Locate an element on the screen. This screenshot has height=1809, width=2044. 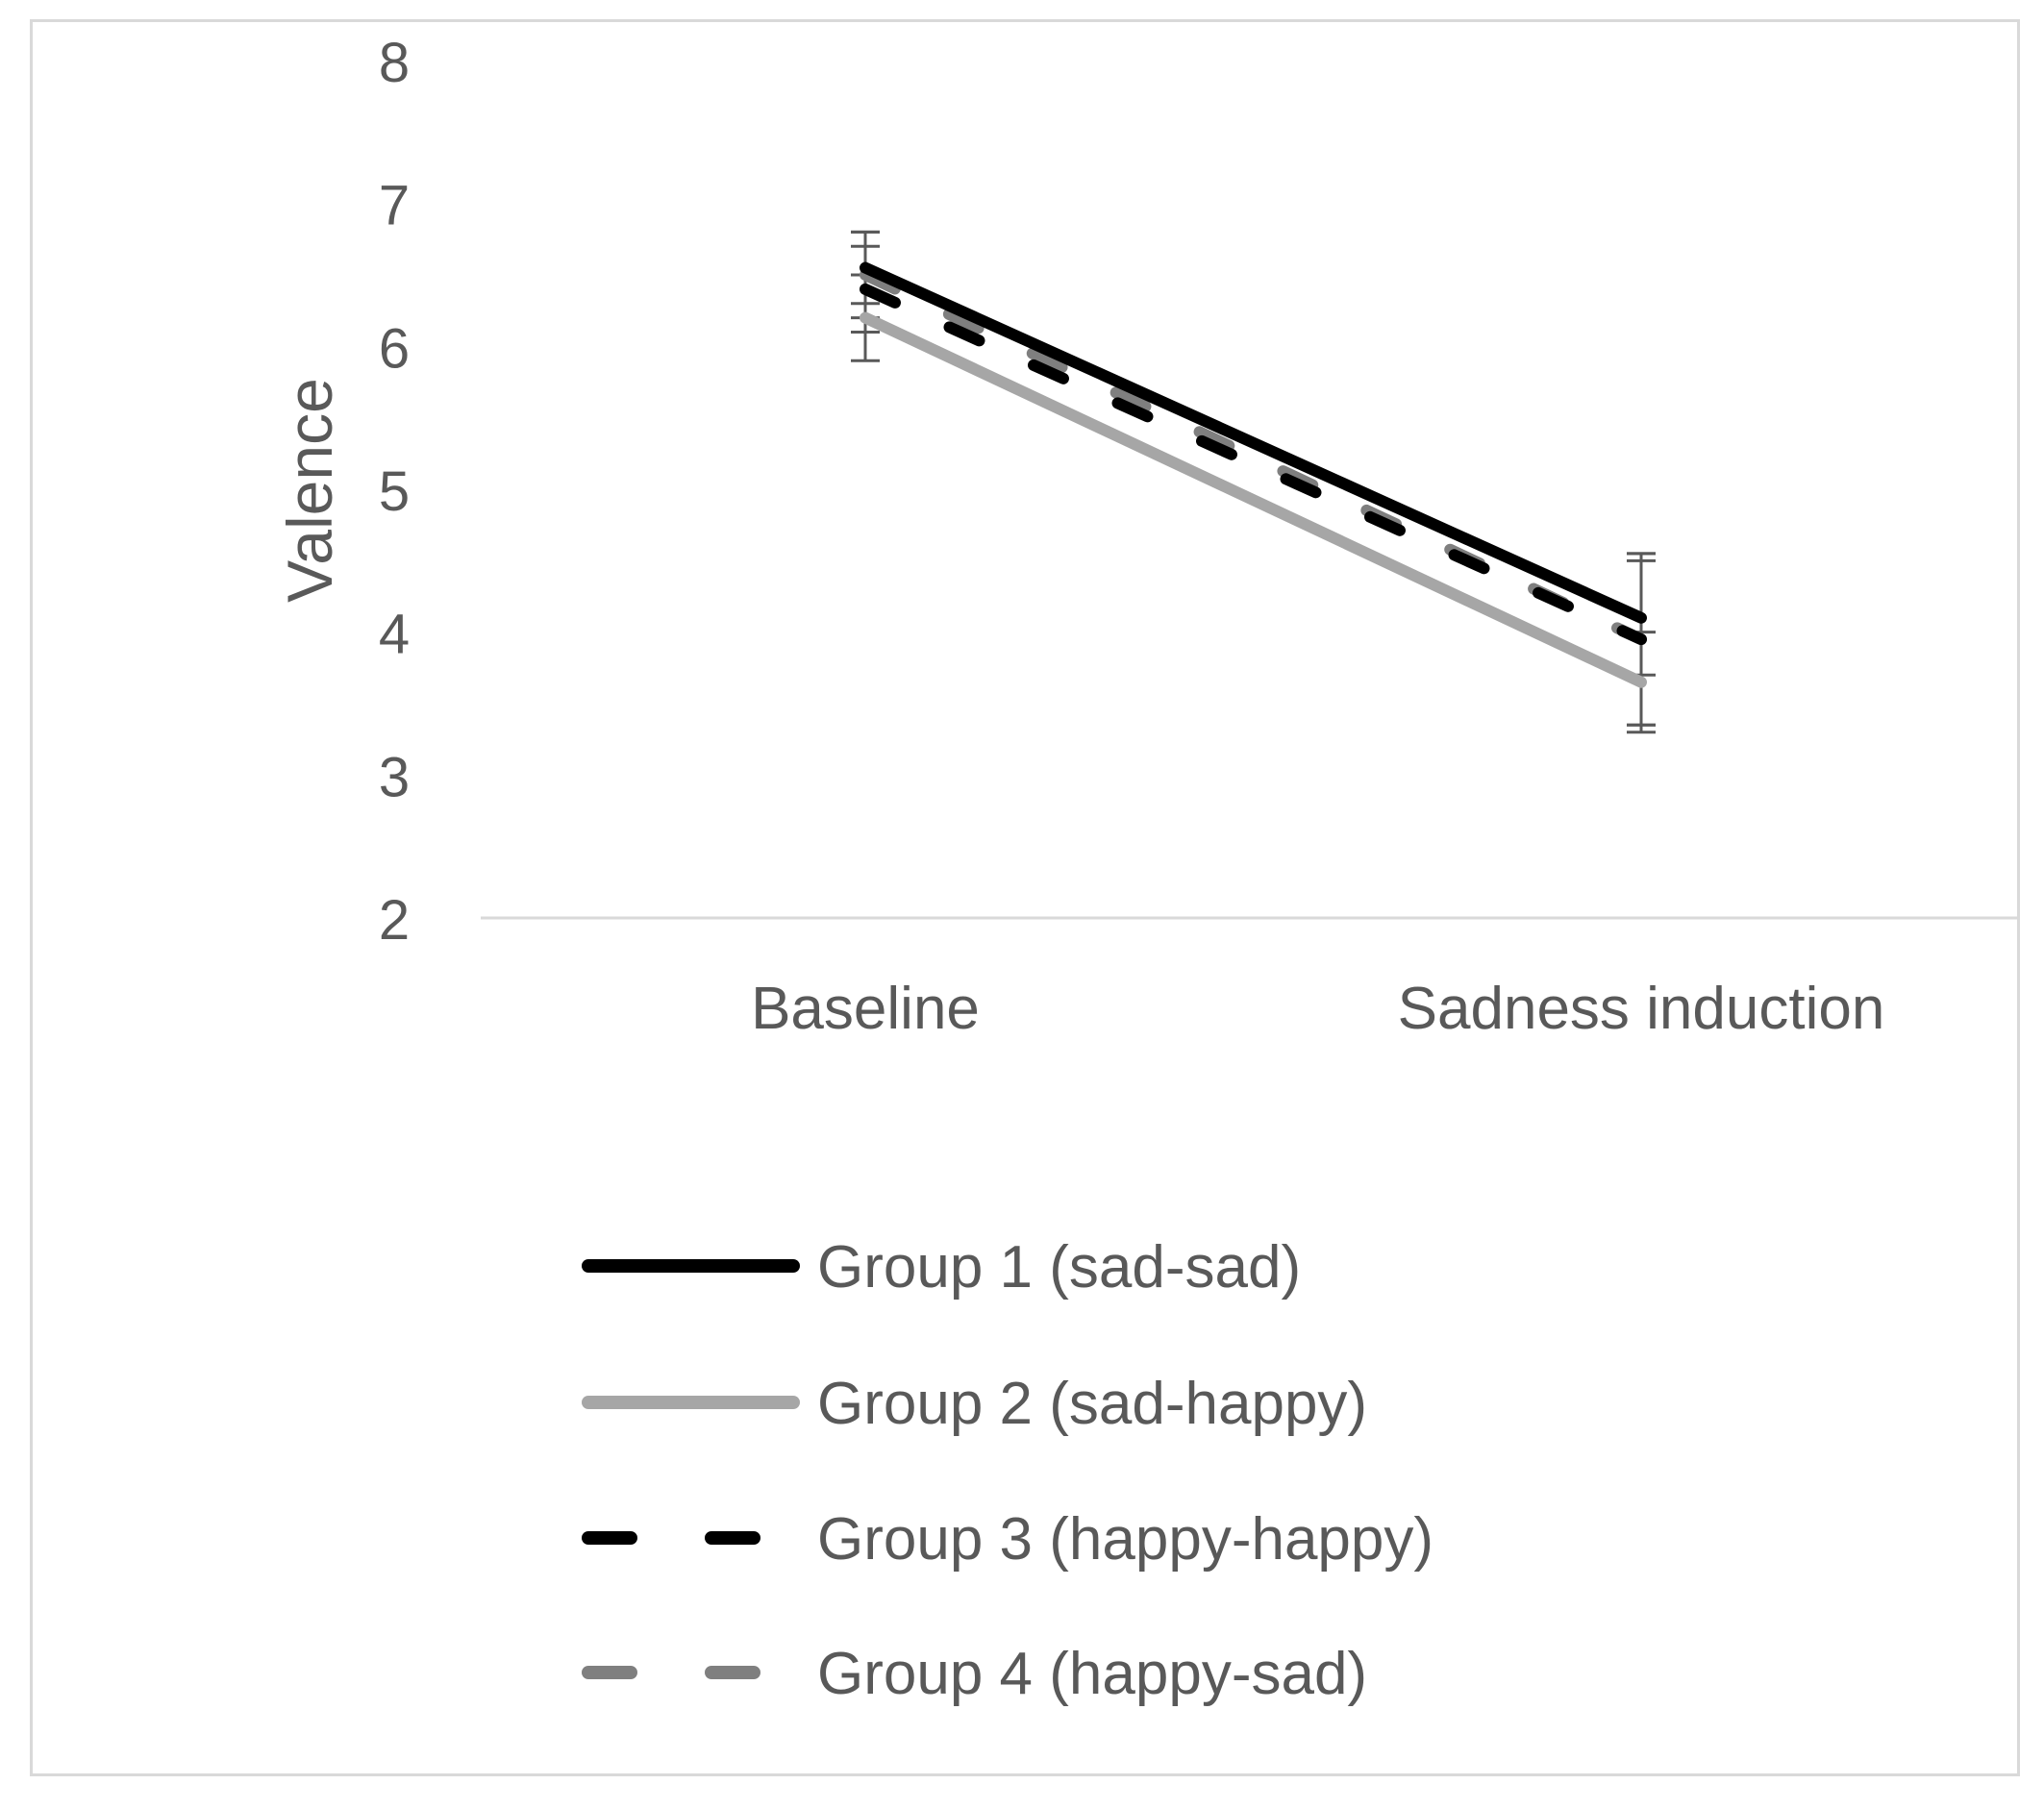
legend-label: Group 3 (happy-happy) is located at coordinates (1125, 1539).